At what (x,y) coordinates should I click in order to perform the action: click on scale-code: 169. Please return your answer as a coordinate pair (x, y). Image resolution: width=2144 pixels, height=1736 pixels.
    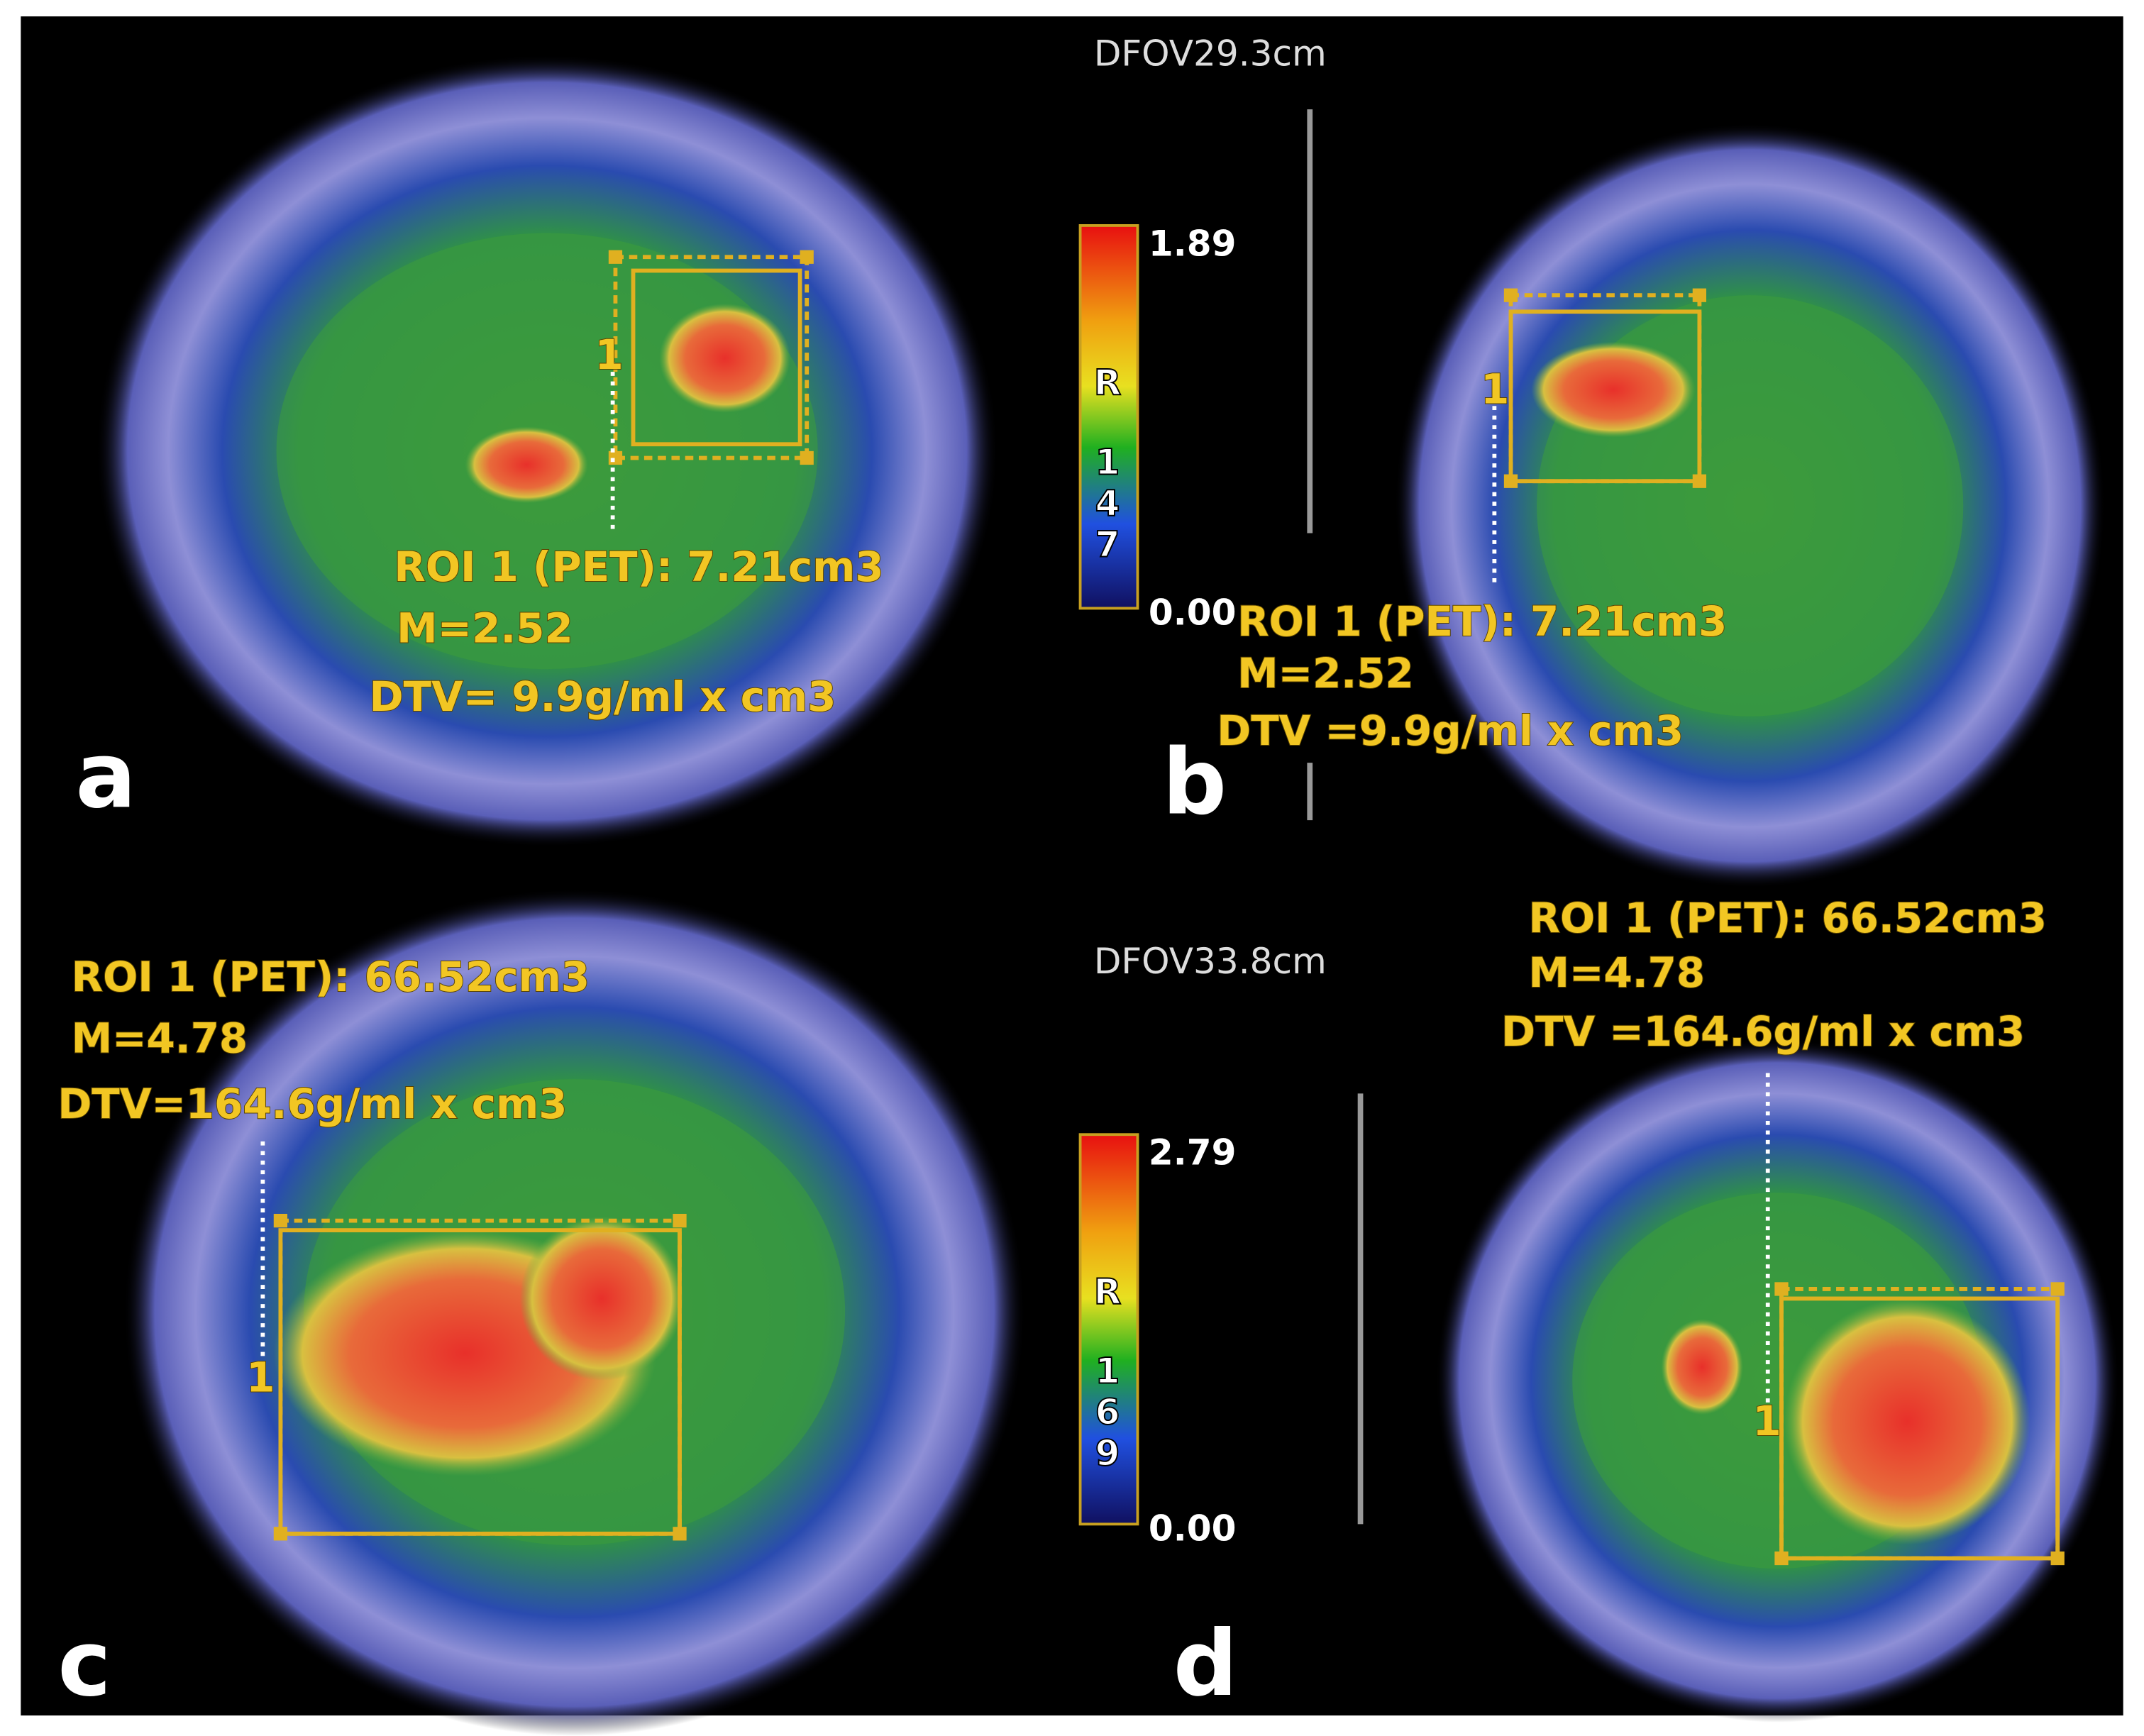
    Looking at the image, I should click on (1107, 1412).